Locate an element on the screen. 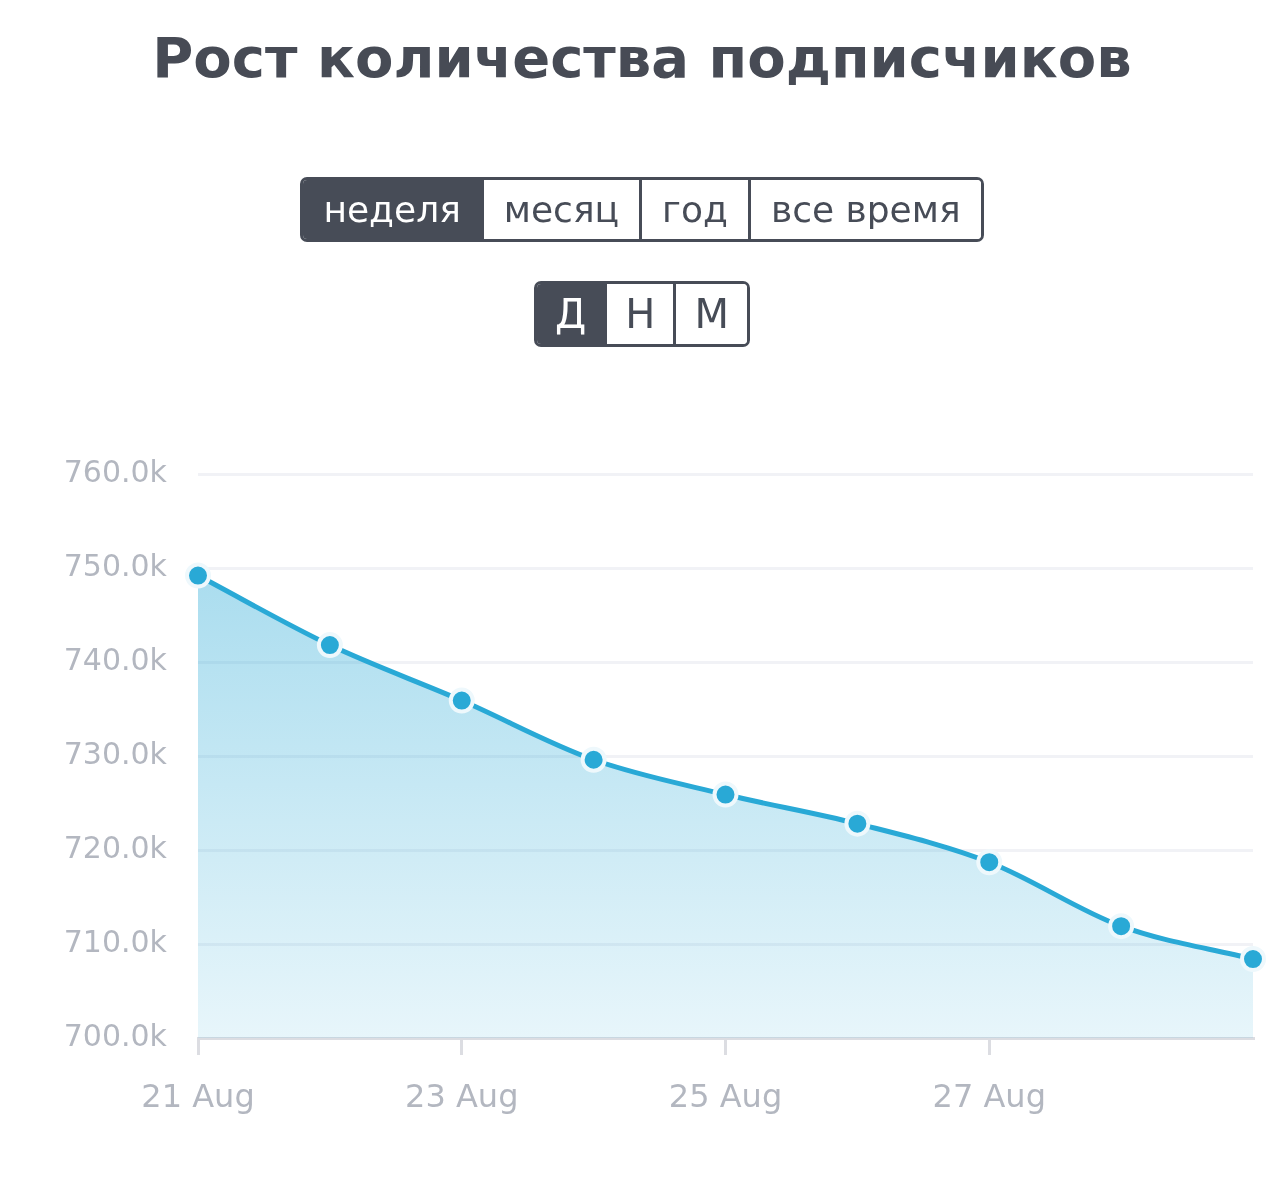 The width and height of the screenshot is (1284, 1186). interval-button: М is located at coordinates (710, 314).